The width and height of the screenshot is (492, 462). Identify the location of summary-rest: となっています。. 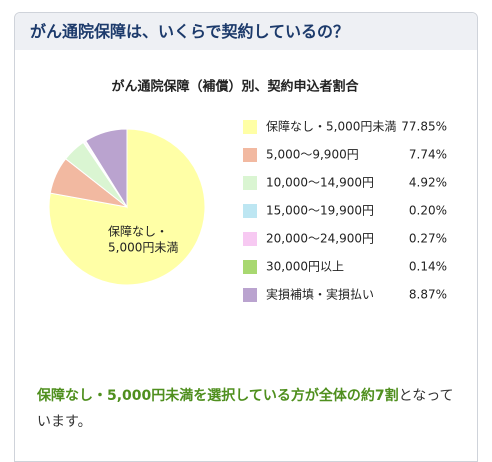
(245, 409).